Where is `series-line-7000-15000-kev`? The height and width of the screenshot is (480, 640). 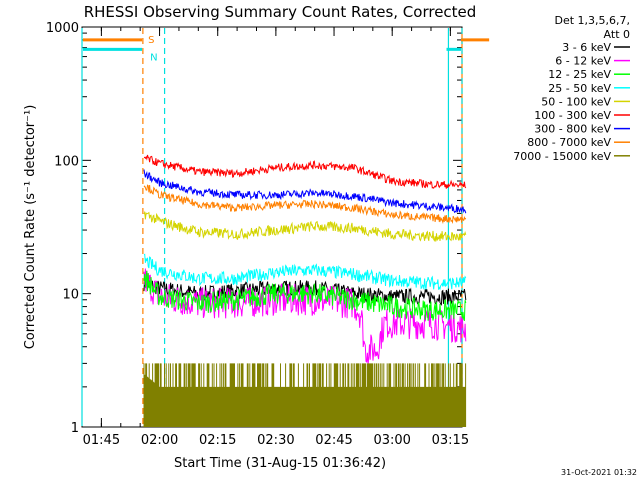 series-line-7000-15000-kev is located at coordinates (305, 395).